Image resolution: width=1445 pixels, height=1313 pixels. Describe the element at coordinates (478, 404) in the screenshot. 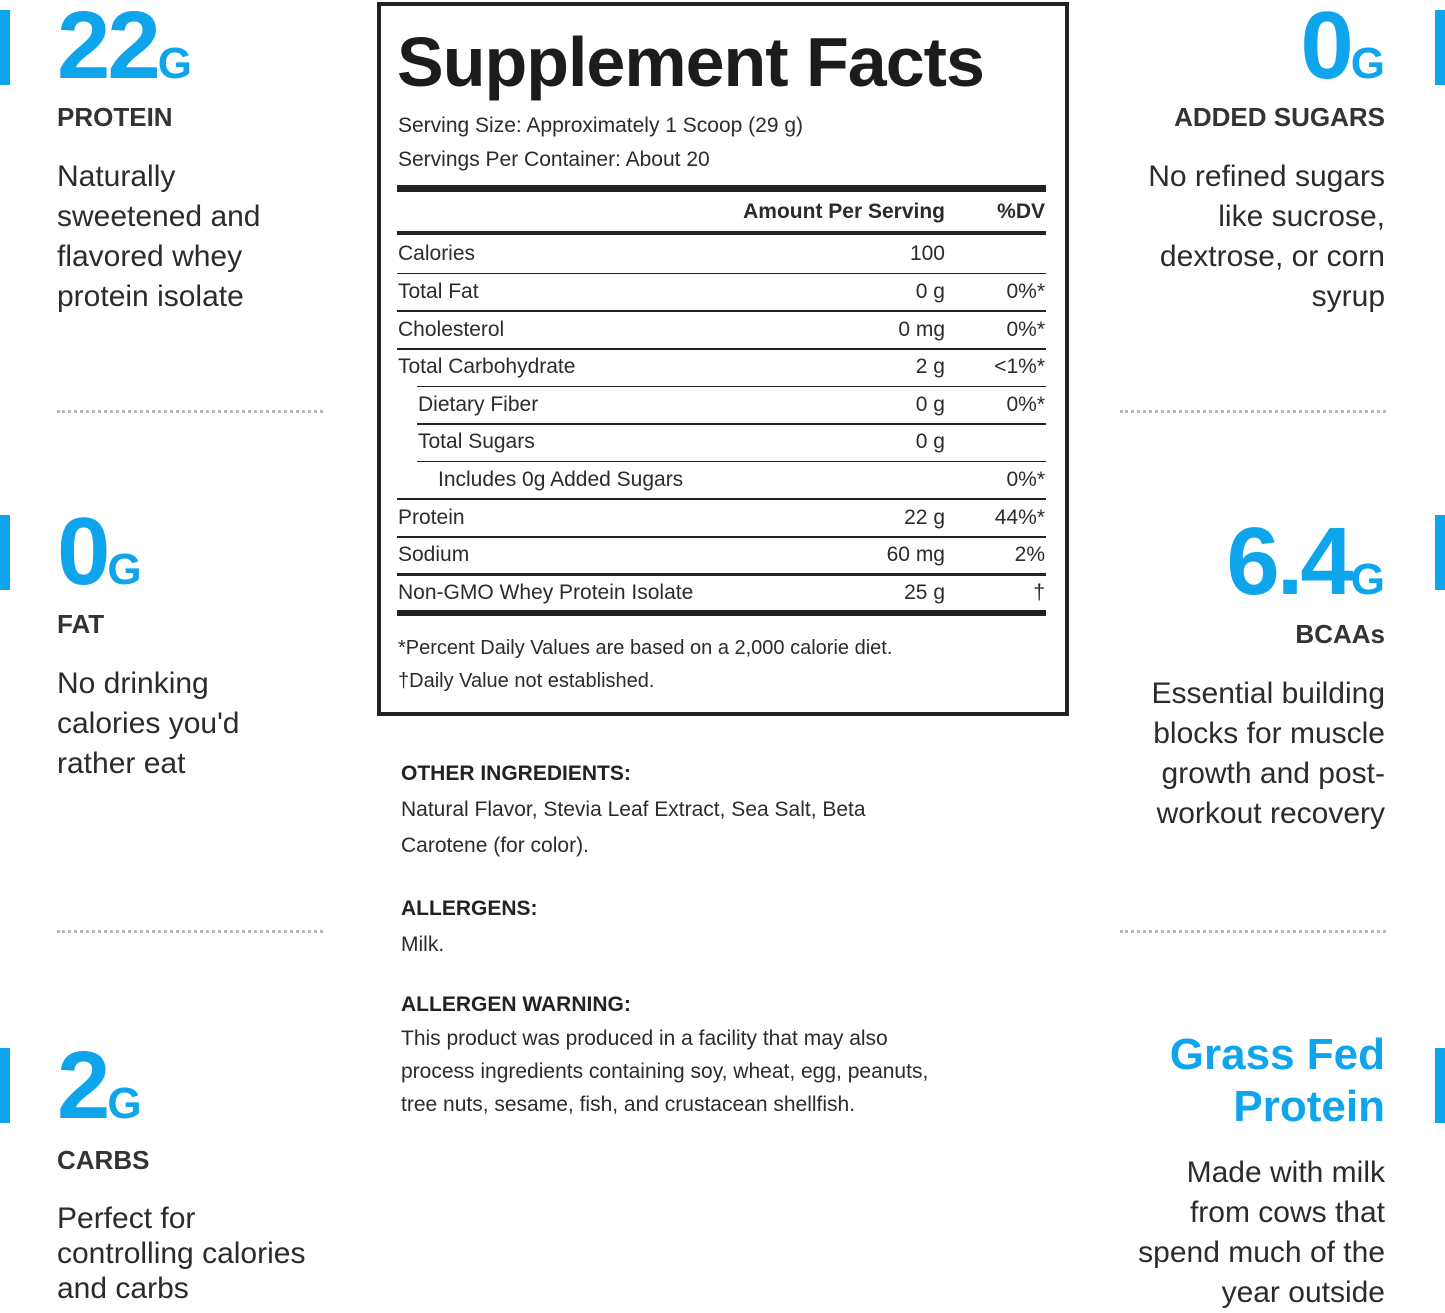

I see `nutrient-name: Dietary Fiber` at that location.